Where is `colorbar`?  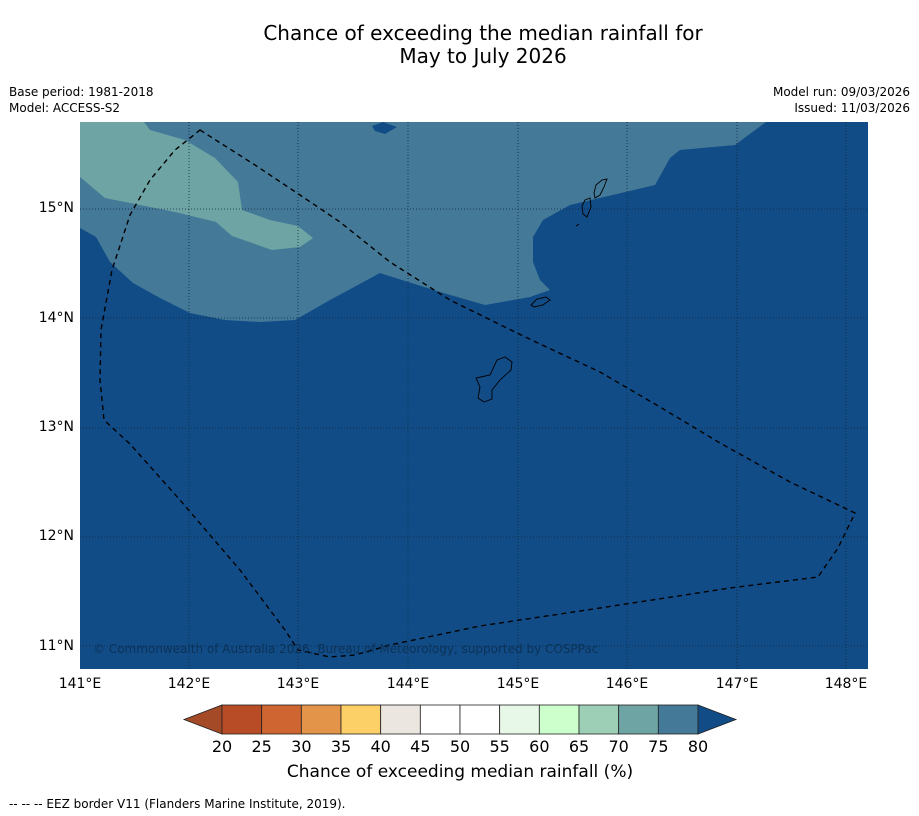 colorbar is located at coordinates (460, 719).